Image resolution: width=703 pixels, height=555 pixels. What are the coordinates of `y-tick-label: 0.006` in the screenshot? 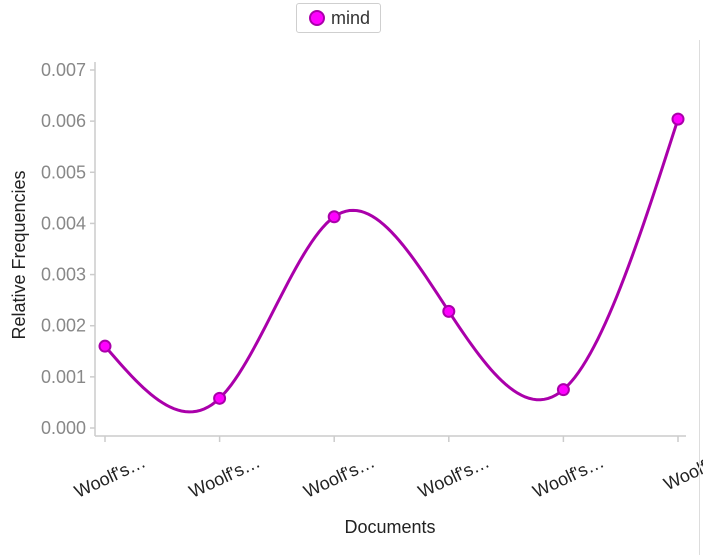 It's located at (63, 121).